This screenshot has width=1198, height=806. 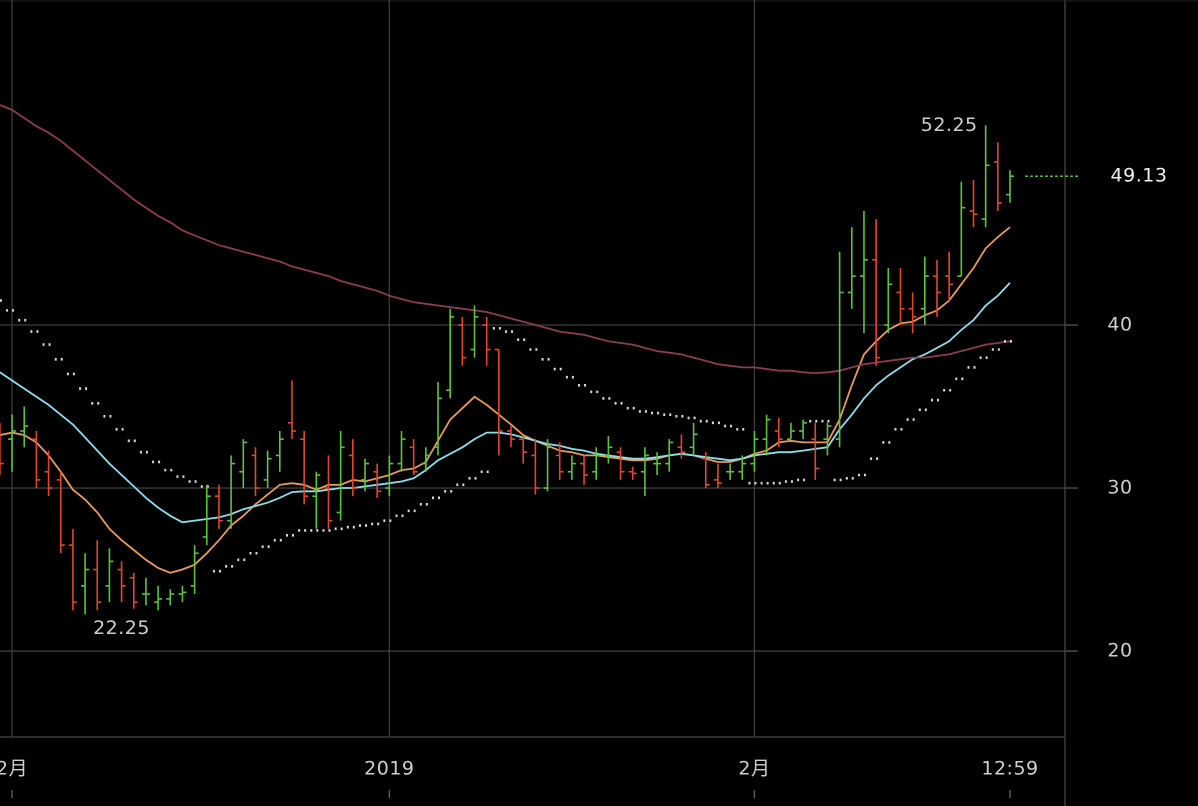 What do you see at coordinates (121, 628) in the screenshot?
I see `low-annotation: 22.25` at bounding box center [121, 628].